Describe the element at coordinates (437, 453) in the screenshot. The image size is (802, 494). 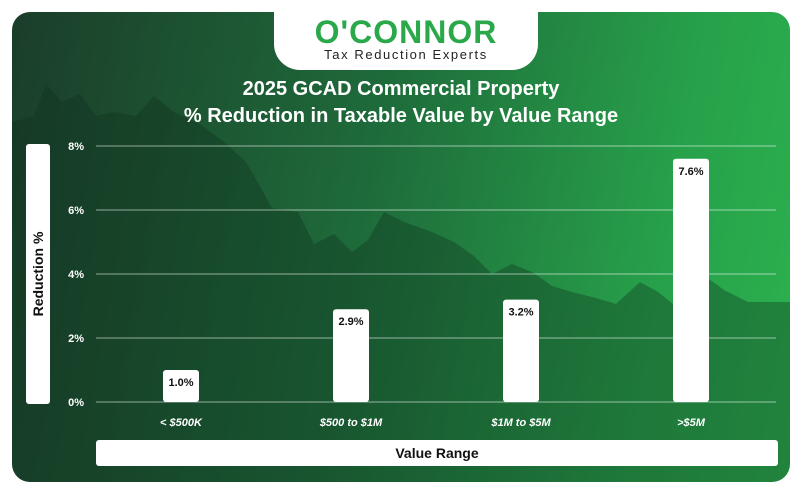
I see `x-axis-label: Value Range` at that location.